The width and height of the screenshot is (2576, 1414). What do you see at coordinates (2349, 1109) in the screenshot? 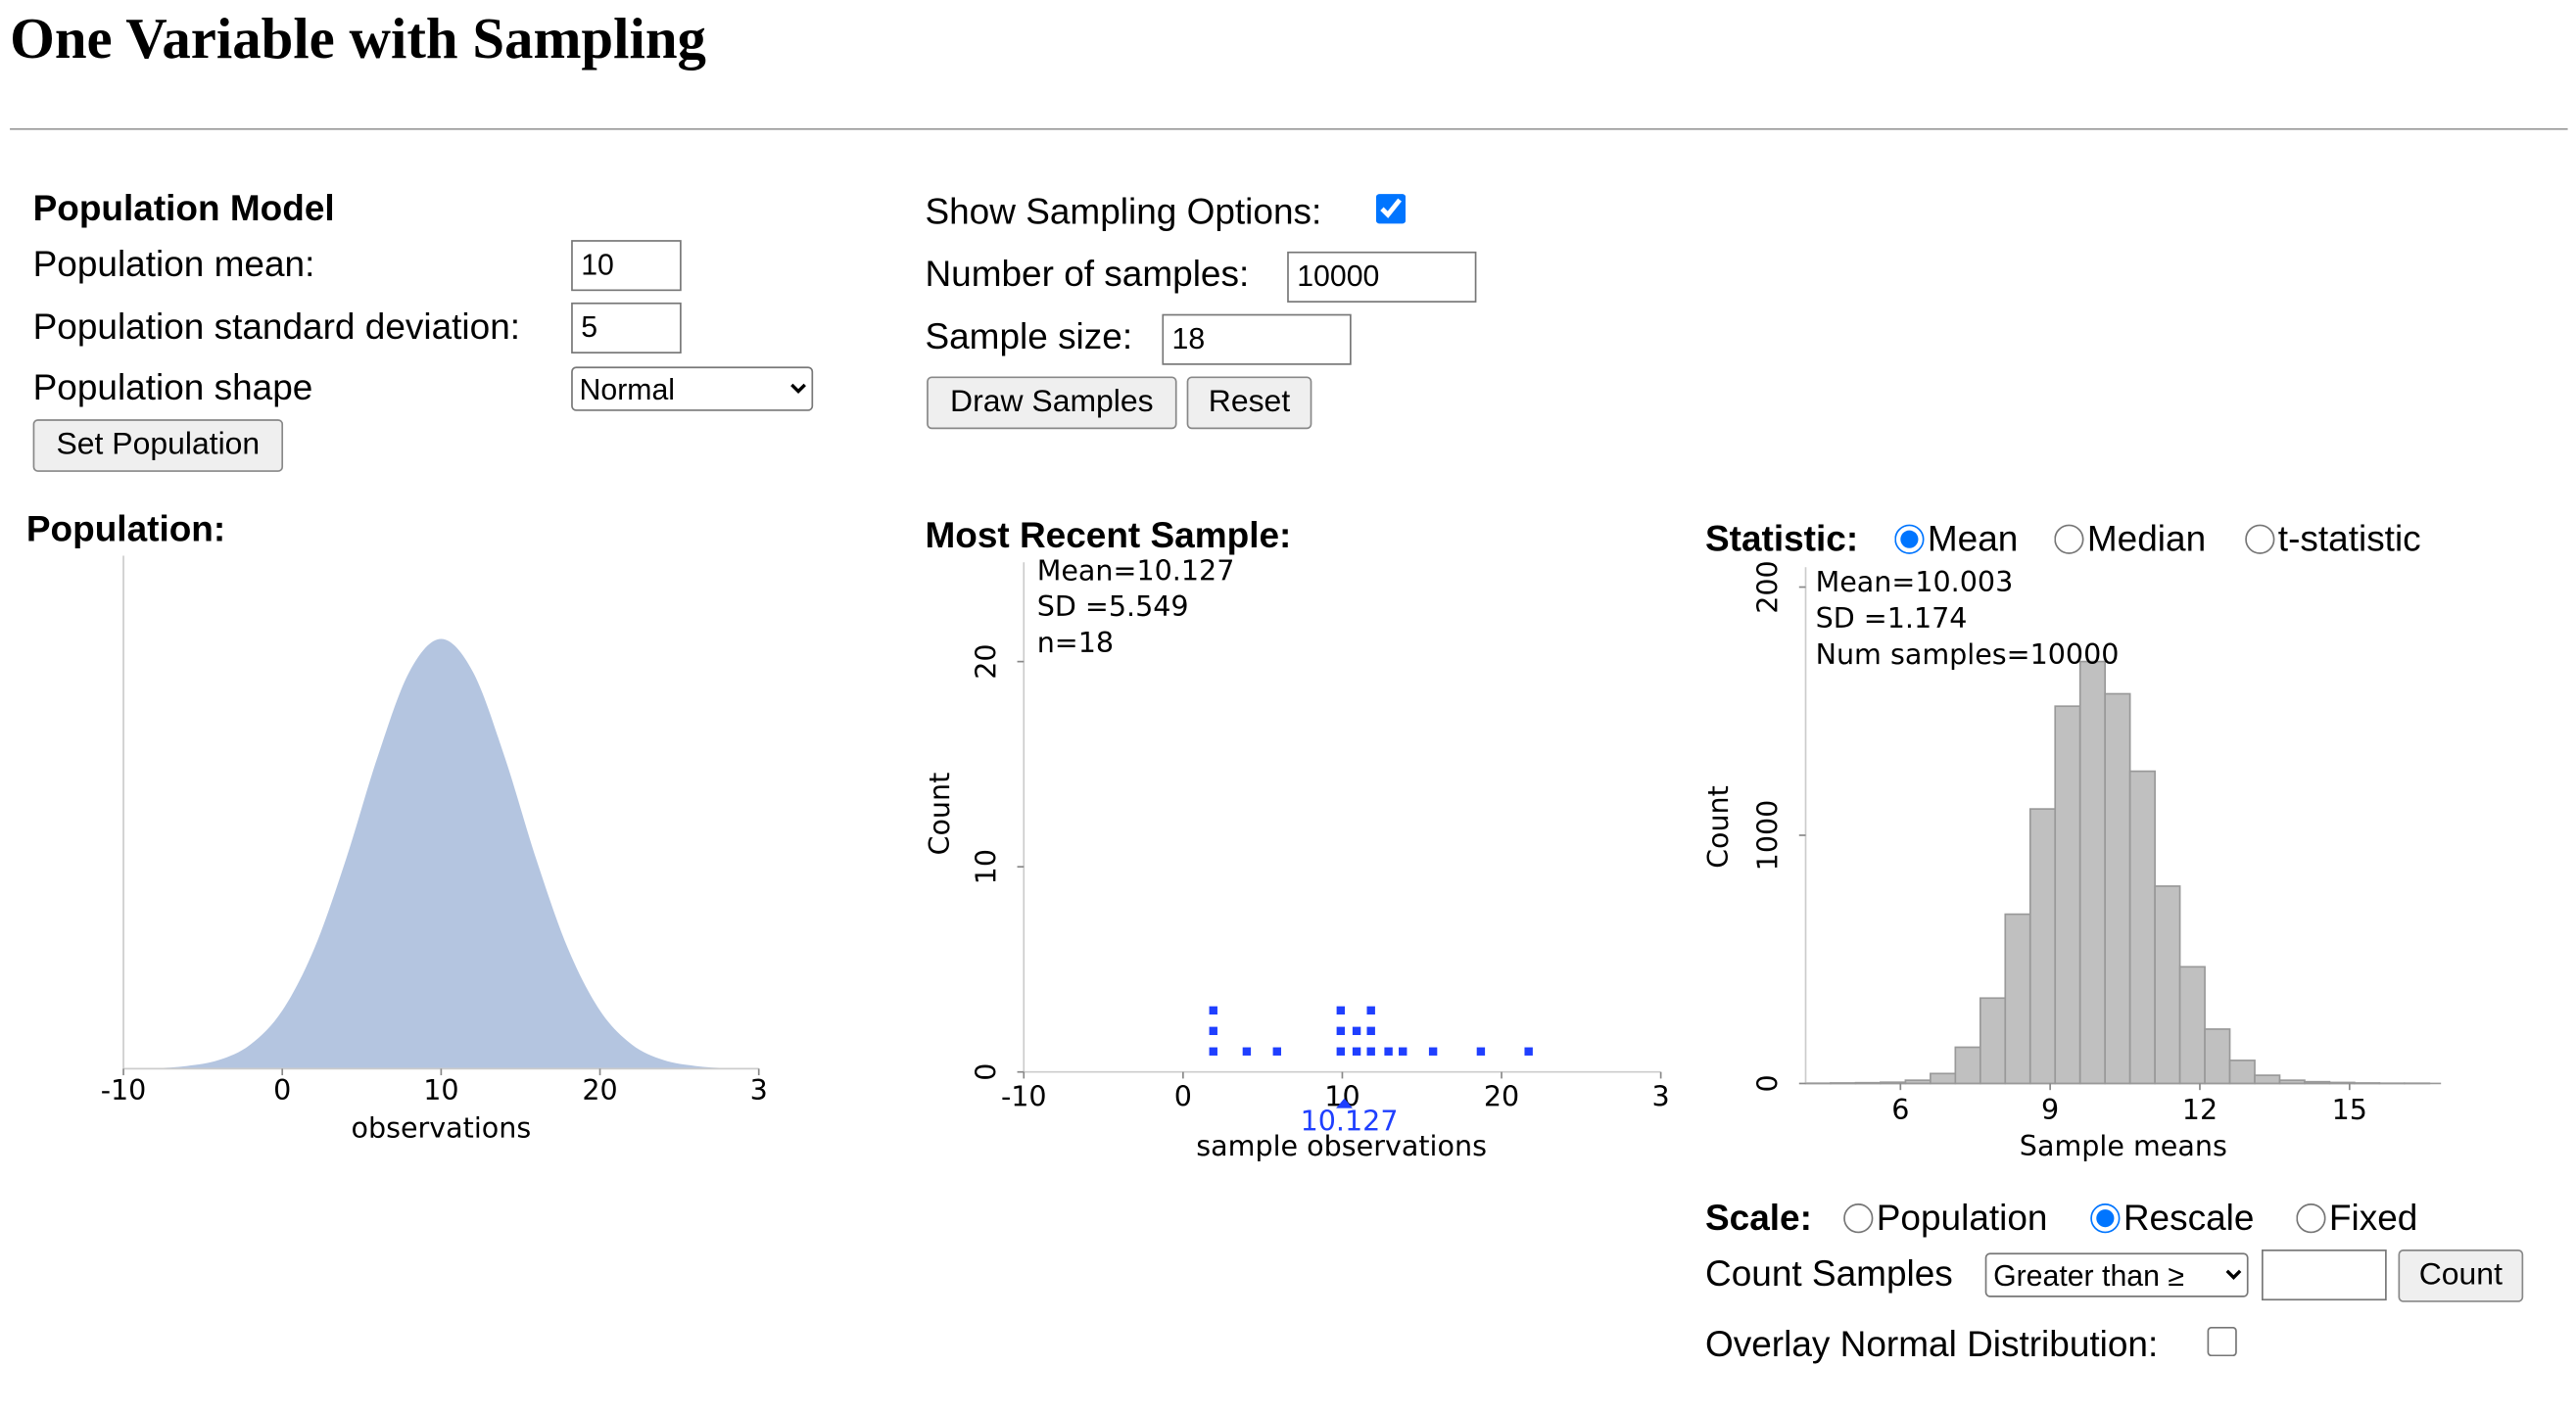
I see `x-tick-label: 15` at bounding box center [2349, 1109].